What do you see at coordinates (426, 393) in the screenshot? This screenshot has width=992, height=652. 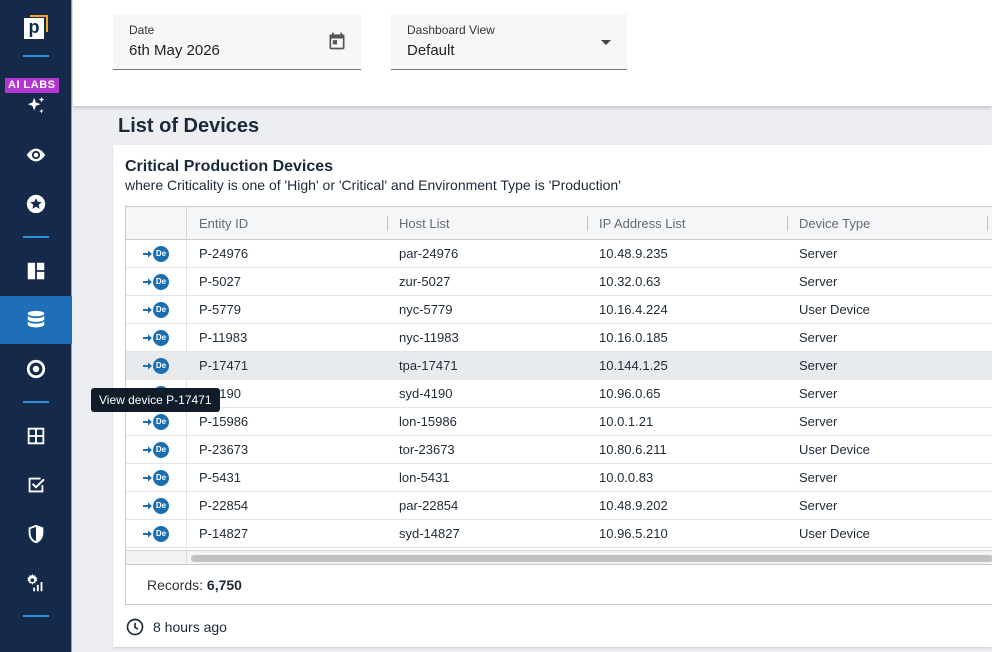 I see `cell-host-list: syd-4190` at bounding box center [426, 393].